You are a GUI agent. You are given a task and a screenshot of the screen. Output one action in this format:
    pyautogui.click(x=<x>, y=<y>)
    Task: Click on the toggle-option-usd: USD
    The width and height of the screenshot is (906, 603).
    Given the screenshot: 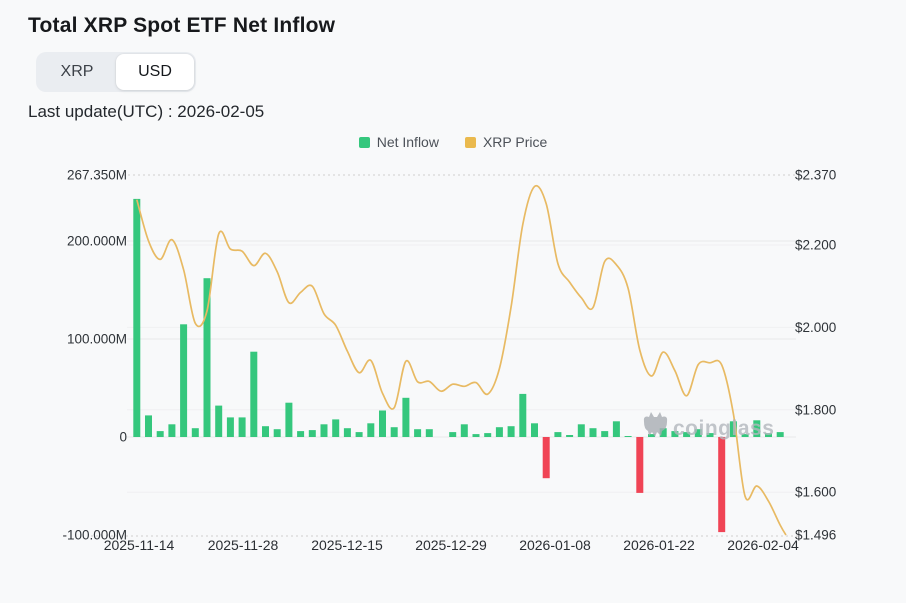 What is the action you would take?
    pyautogui.click(x=155, y=72)
    